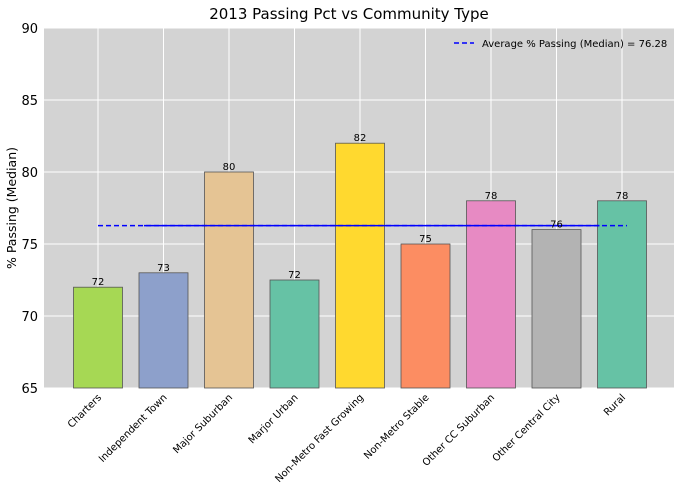  Describe the element at coordinates (29, 389) in the screenshot. I see `y-tick-label: 65` at that location.